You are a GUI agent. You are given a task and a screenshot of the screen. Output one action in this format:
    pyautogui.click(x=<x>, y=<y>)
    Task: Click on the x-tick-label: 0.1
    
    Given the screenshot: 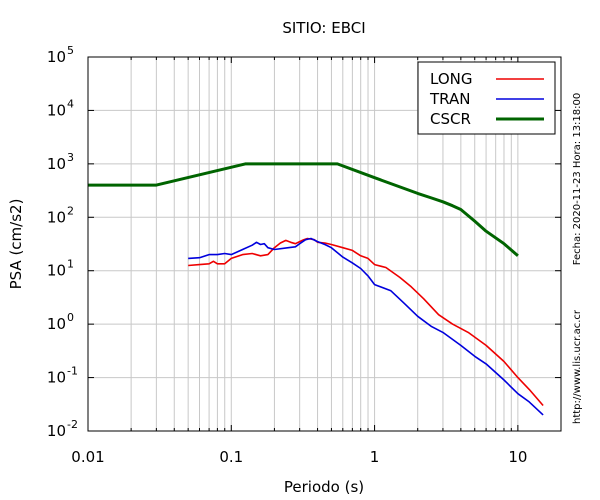 What is the action you would take?
    pyautogui.click(x=231, y=457)
    